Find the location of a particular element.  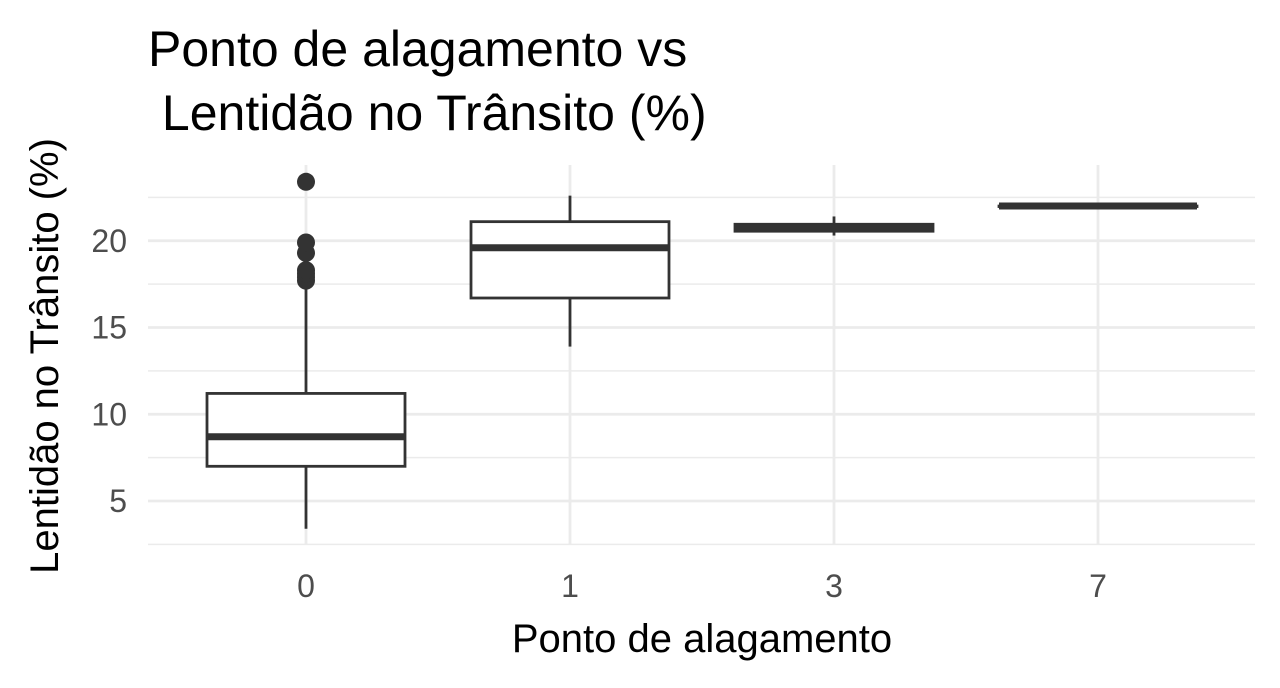

y-tick-label: 5 is located at coordinates (118, 501).